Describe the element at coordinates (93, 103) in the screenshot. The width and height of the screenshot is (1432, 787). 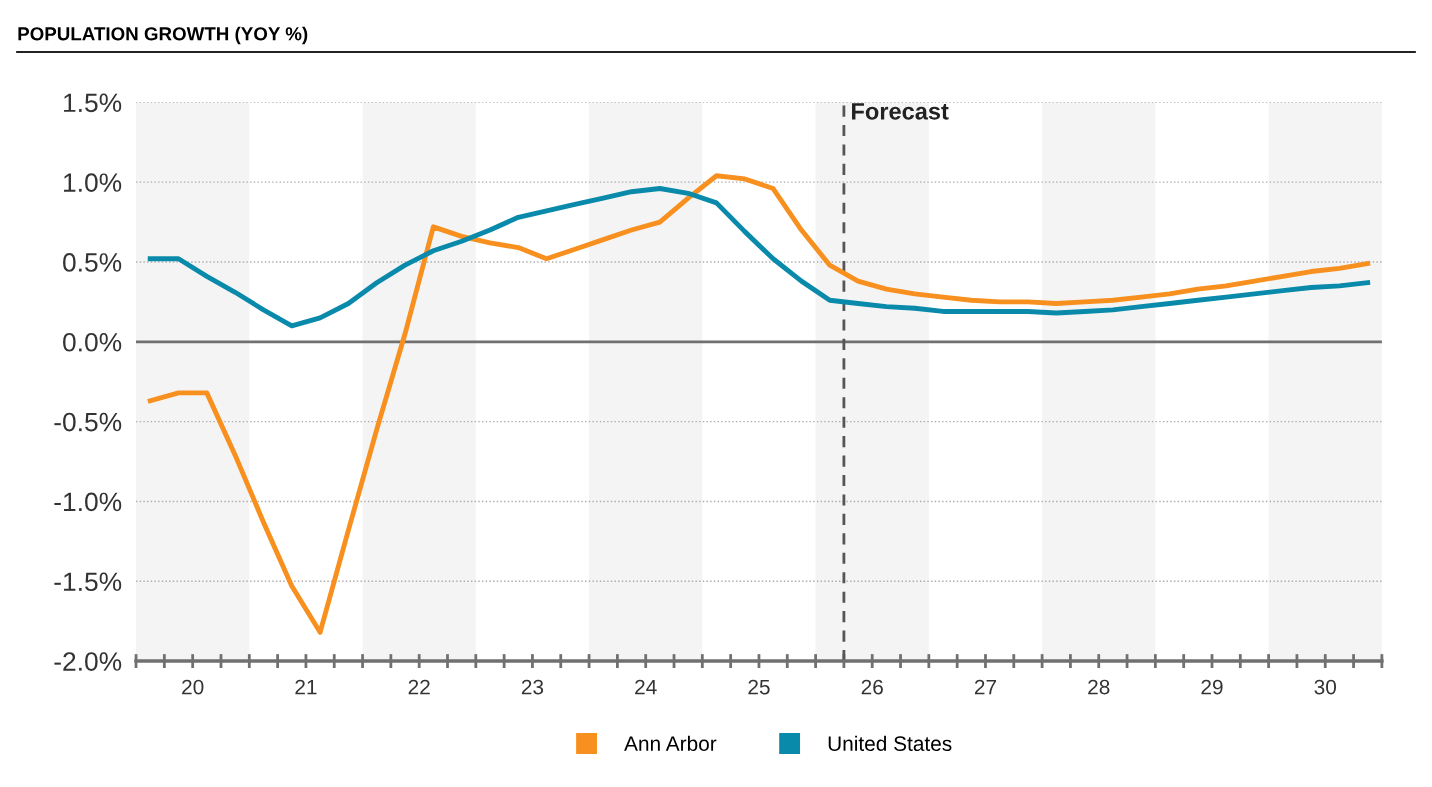
I see `y-tick-label: 1.5%` at that location.